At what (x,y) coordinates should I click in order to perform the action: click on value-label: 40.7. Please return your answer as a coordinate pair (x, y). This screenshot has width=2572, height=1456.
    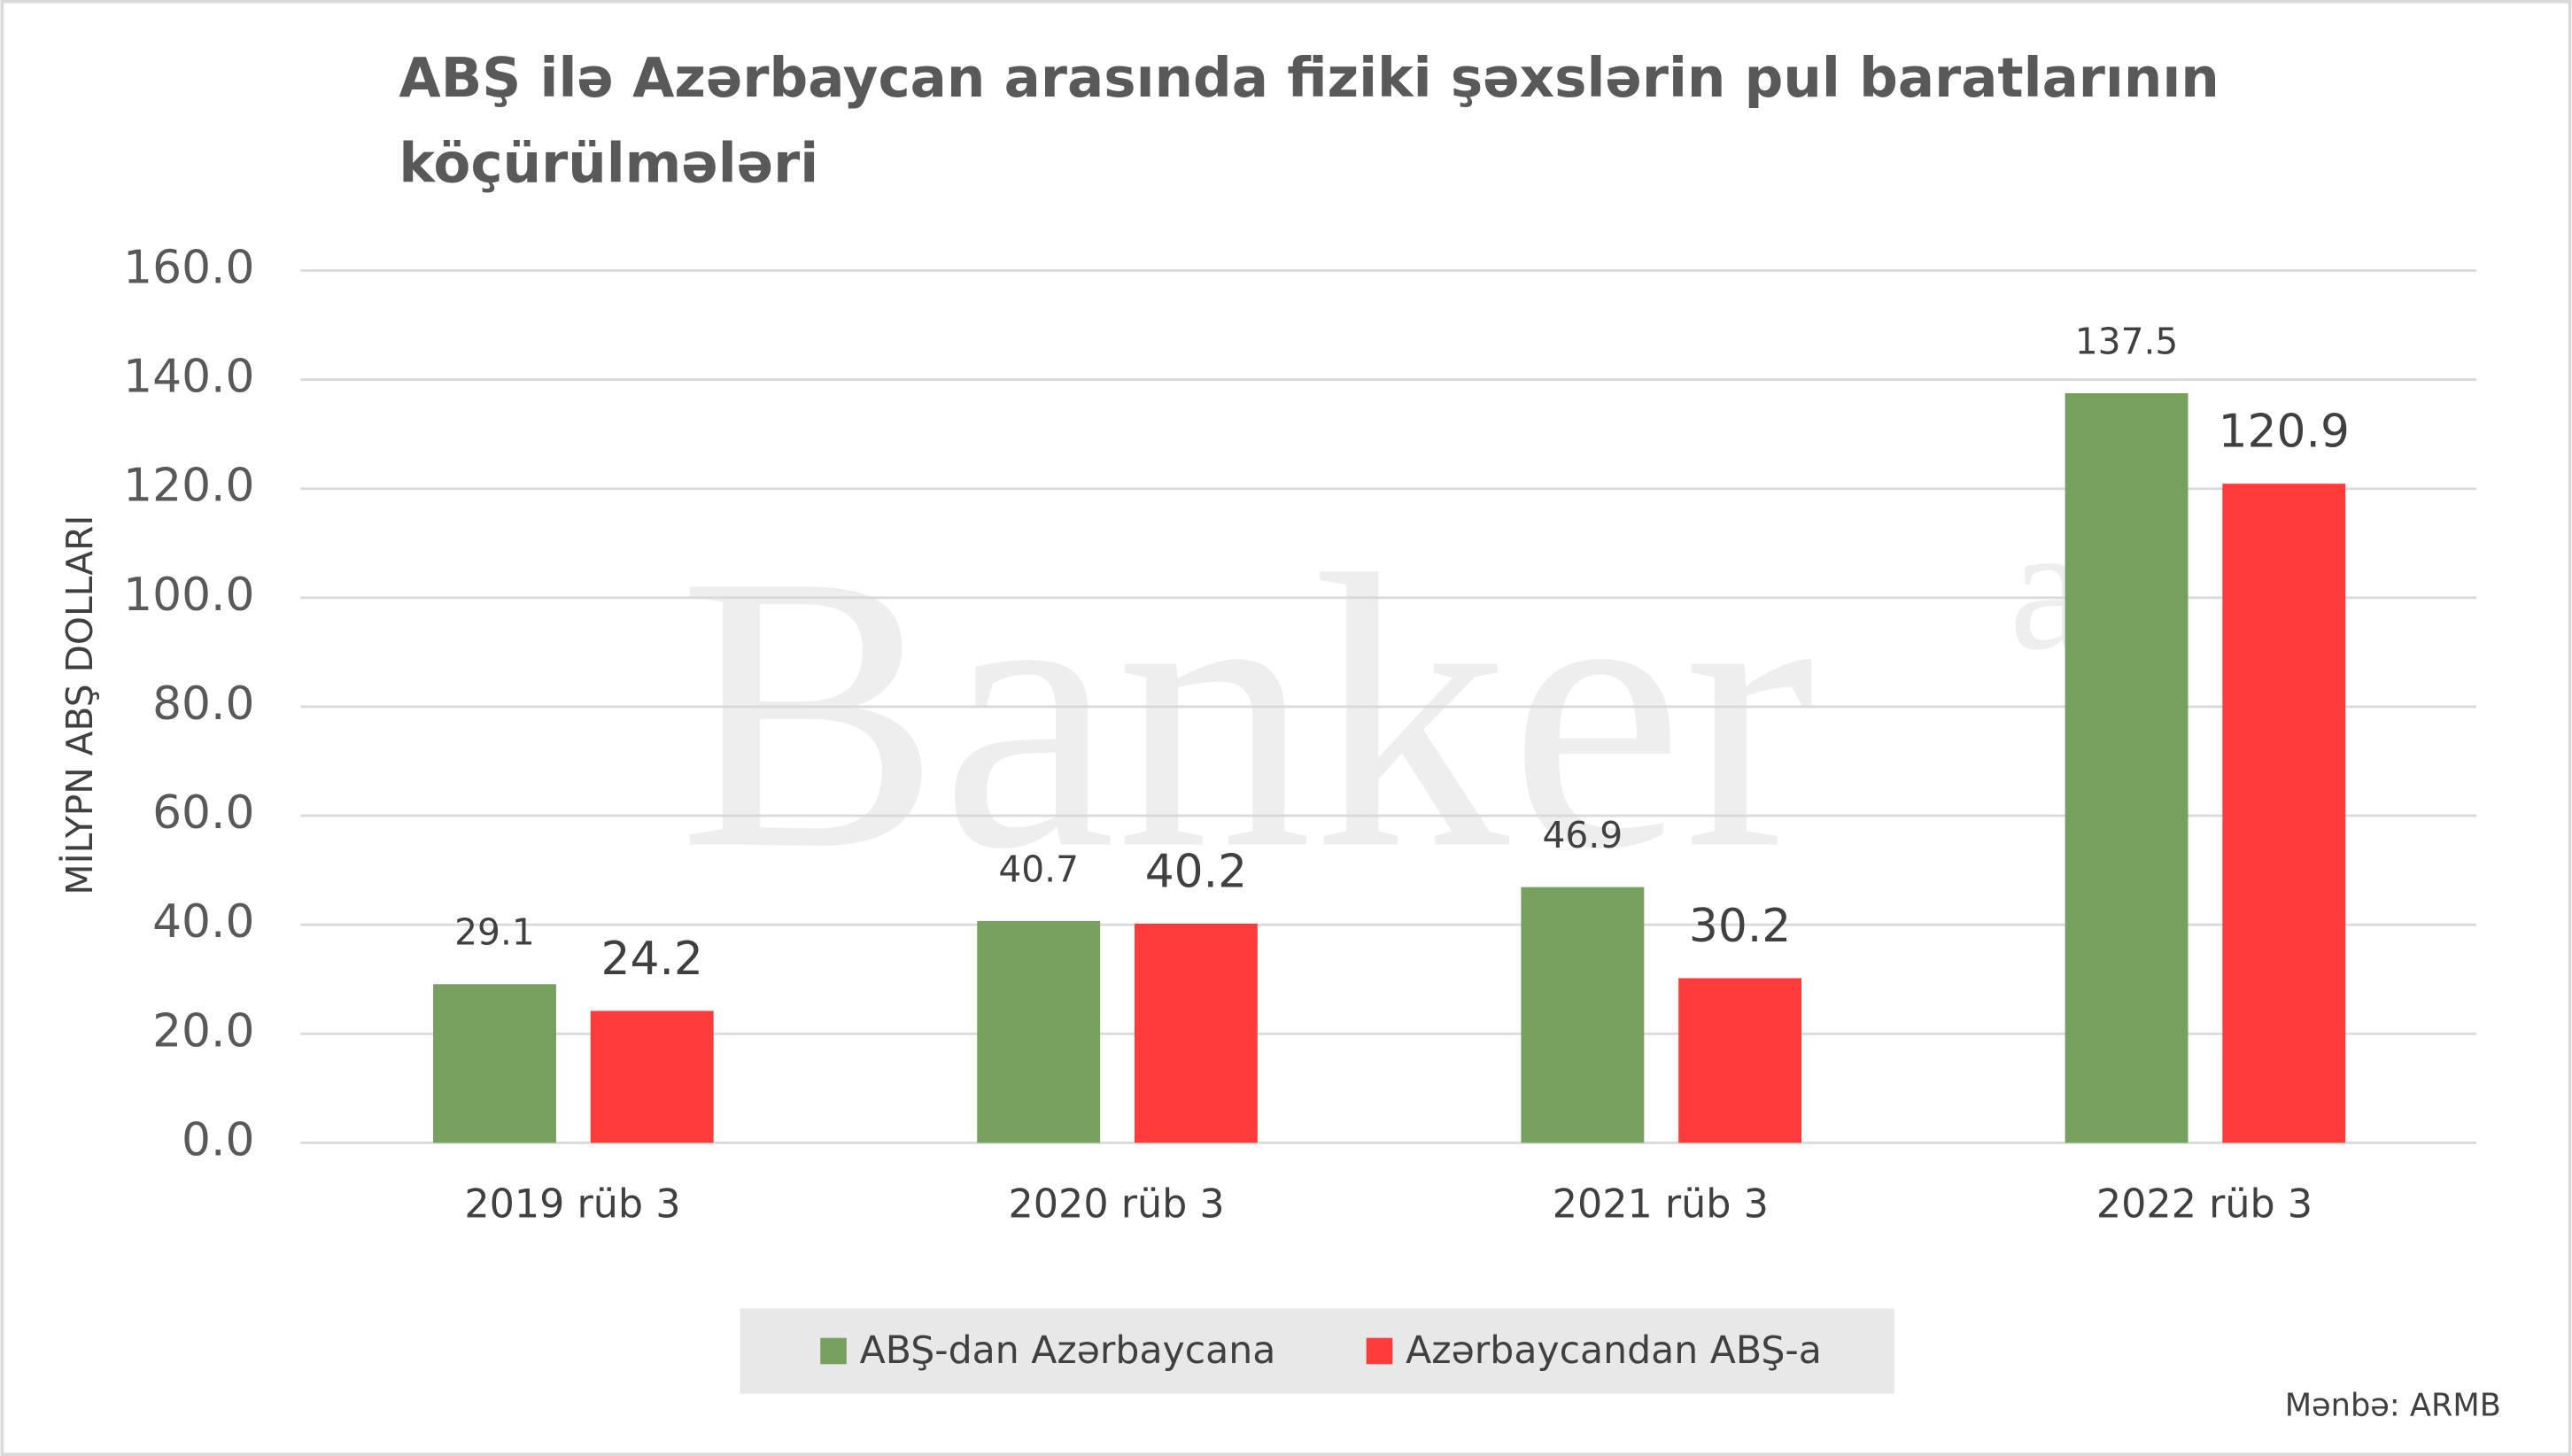
    Looking at the image, I should click on (1038, 869).